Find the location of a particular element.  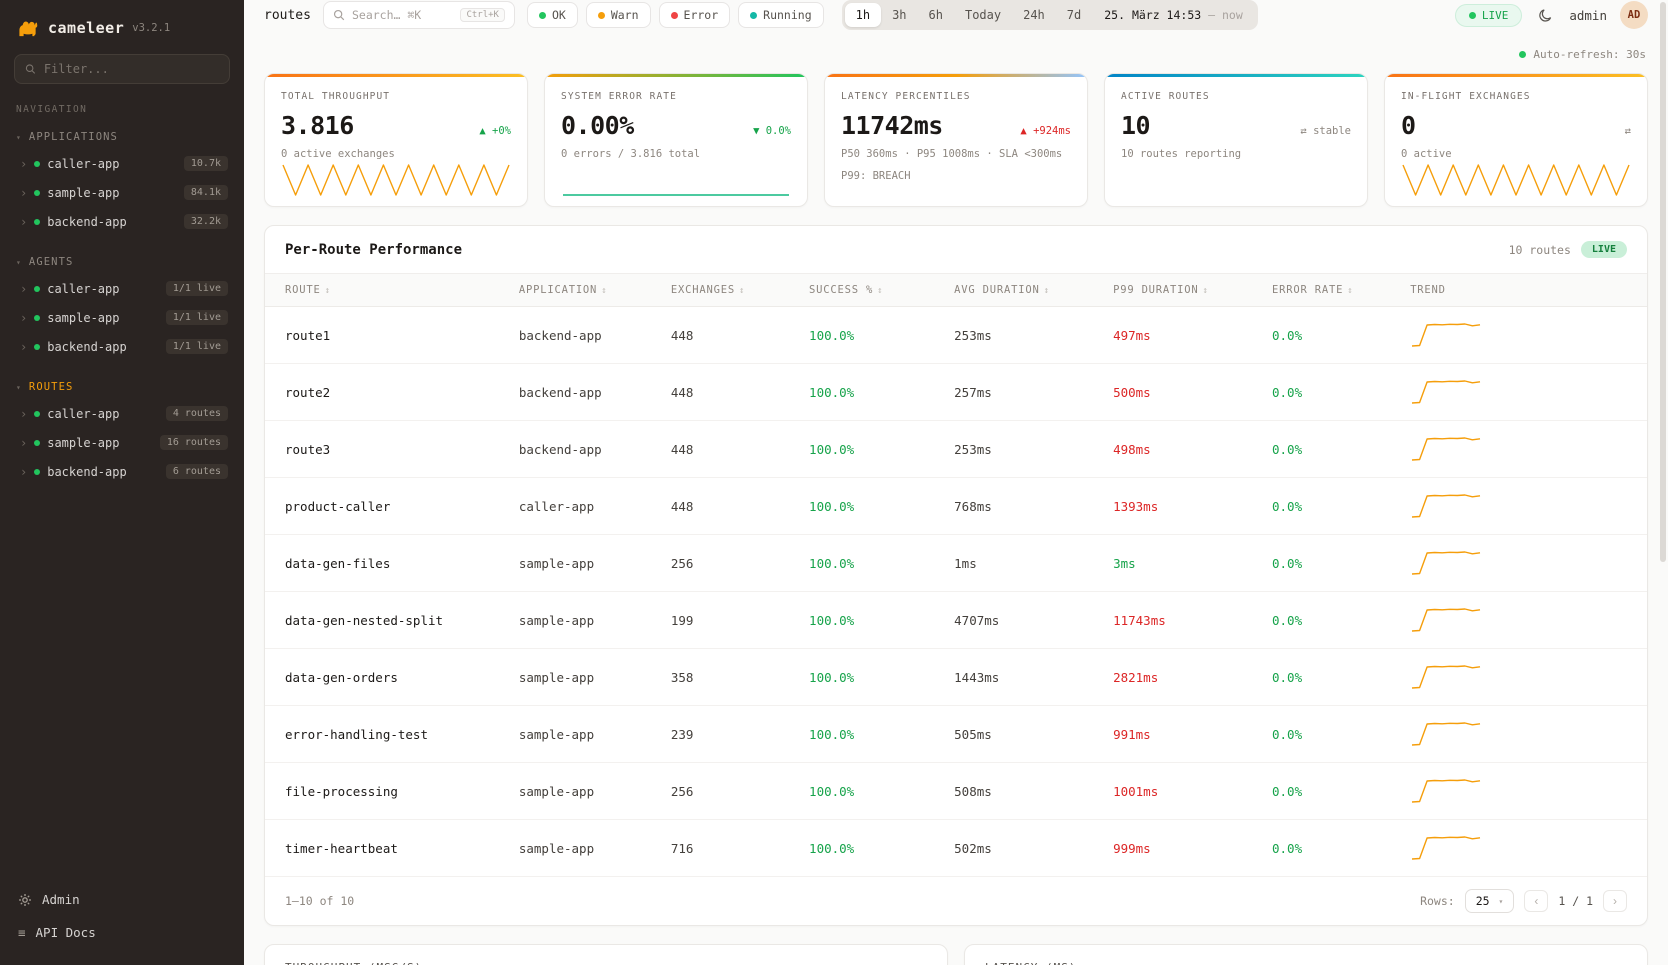

column-header: ROUTE ↕ is located at coordinates (386, 290).